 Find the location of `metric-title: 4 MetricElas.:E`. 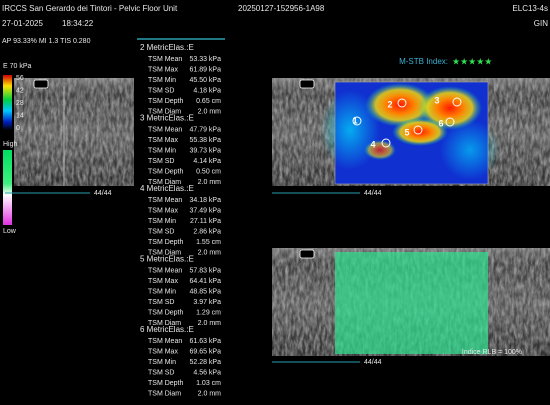

metric-title: 4 MetricElas.:E is located at coordinates (167, 188).